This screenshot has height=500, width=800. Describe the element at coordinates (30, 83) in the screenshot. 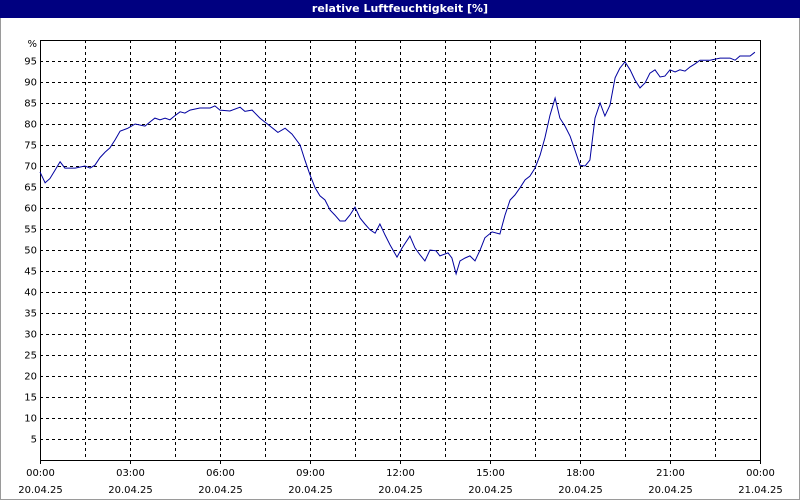

I see `y-tick-label: 90` at that location.